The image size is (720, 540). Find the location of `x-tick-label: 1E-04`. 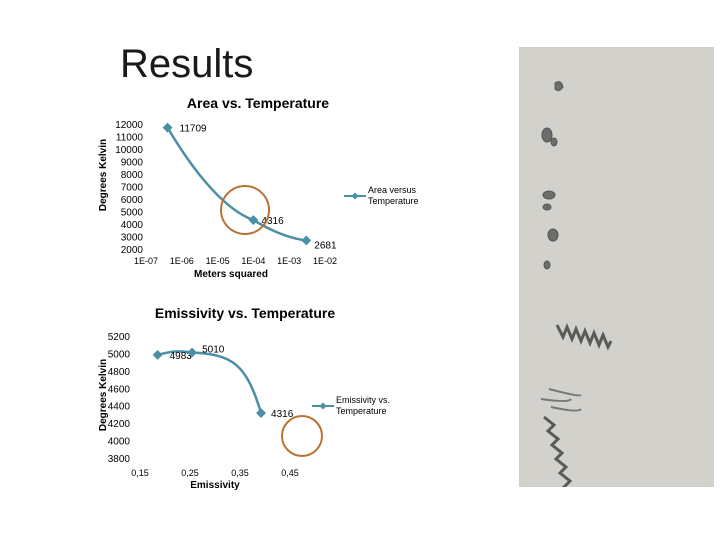

x-tick-label: 1E-04 is located at coordinates (253, 261).